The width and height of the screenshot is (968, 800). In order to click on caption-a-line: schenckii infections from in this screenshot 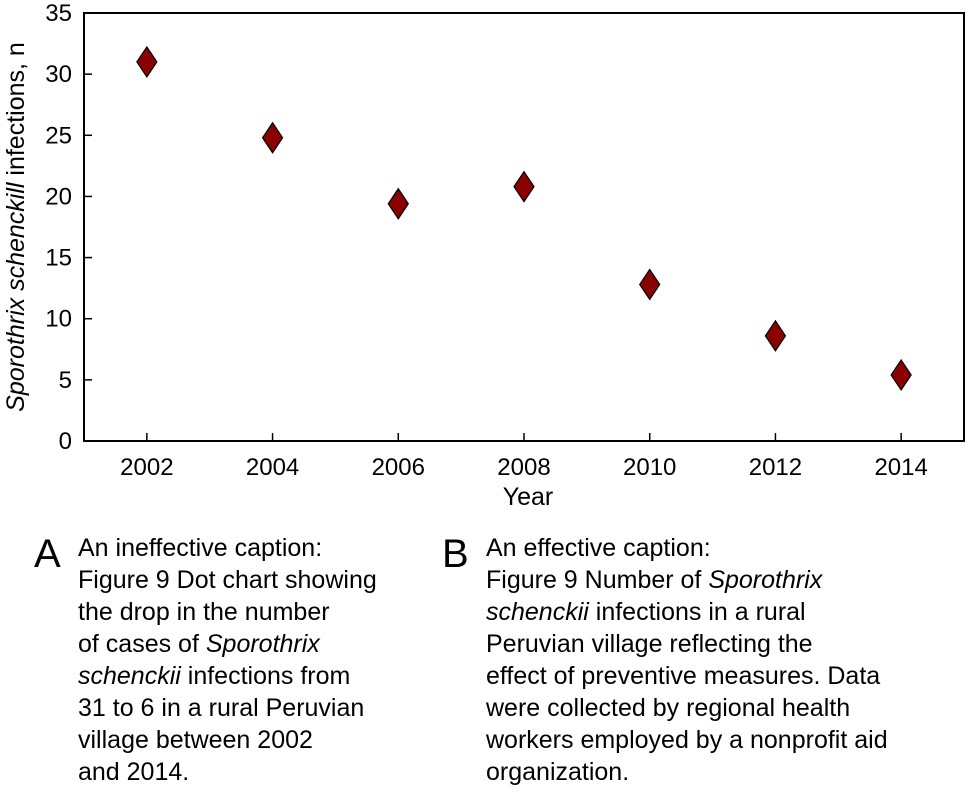, I will do `click(258, 676)`.